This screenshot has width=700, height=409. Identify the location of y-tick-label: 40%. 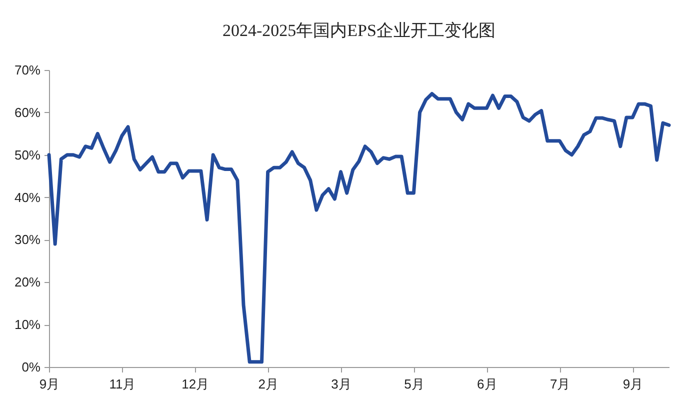
(27, 197).